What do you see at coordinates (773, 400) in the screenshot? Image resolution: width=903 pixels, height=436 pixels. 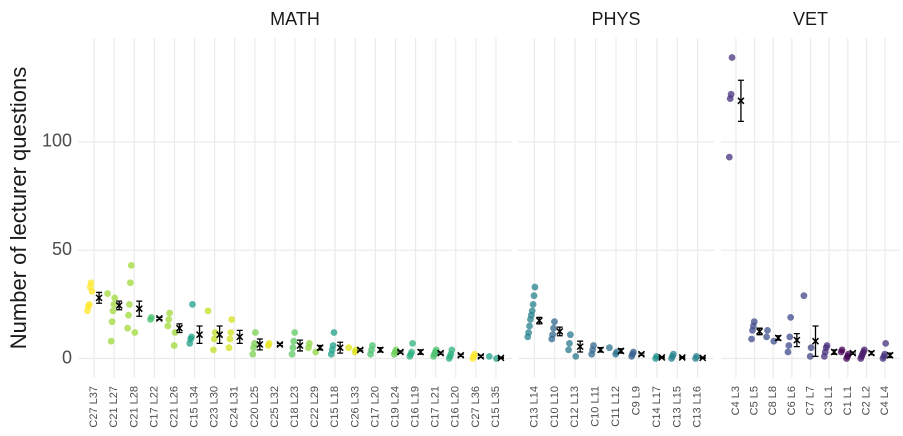 I see `x-tick-label: C8 L8` at bounding box center [773, 400].